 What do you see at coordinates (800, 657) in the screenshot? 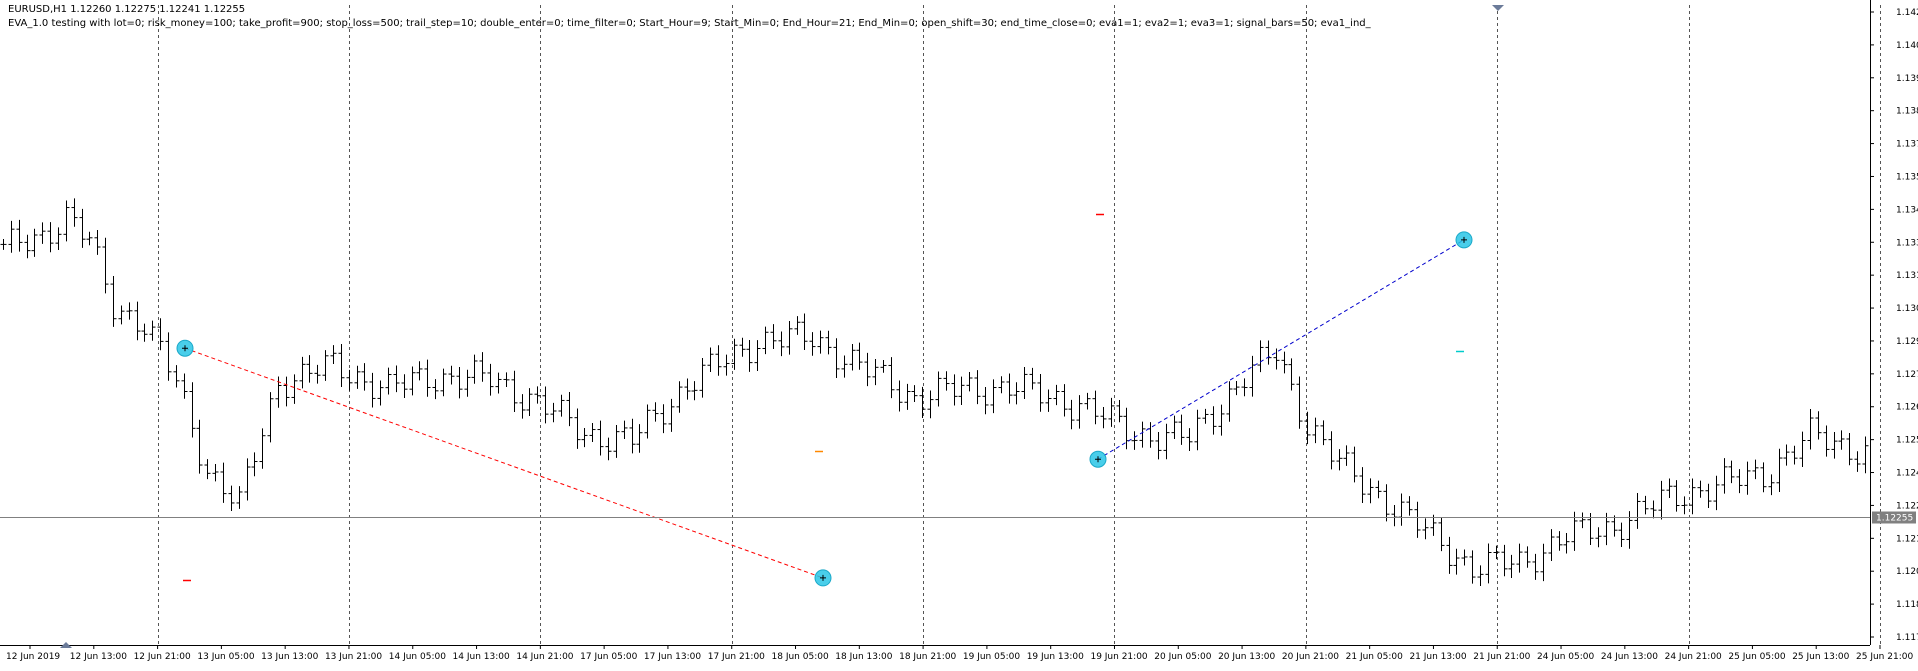
I see `time-tick-label: 18 Jun 05:00` at bounding box center [800, 657].